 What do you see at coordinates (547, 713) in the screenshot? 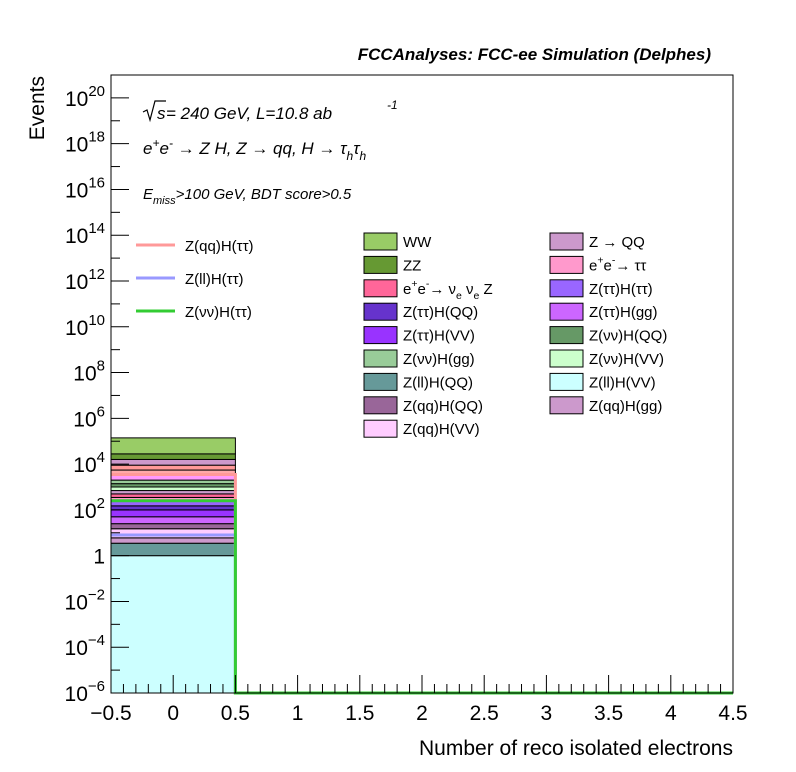
I see `x-tick-label: 3` at bounding box center [547, 713].